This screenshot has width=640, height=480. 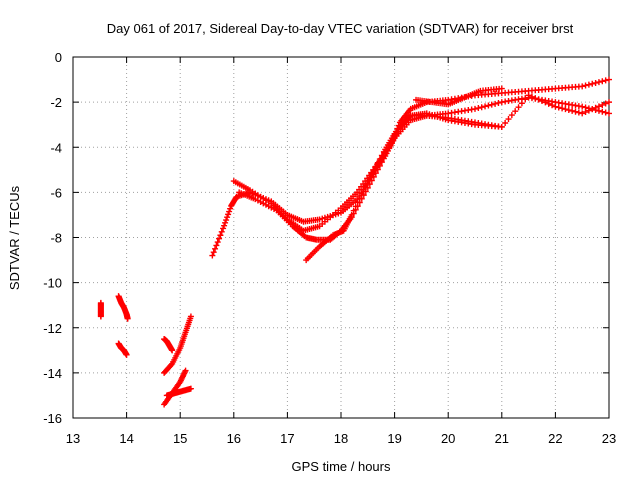 What do you see at coordinates (555, 438) in the screenshot?
I see `x-tick-label: 22` at bounding box center [555, 438].